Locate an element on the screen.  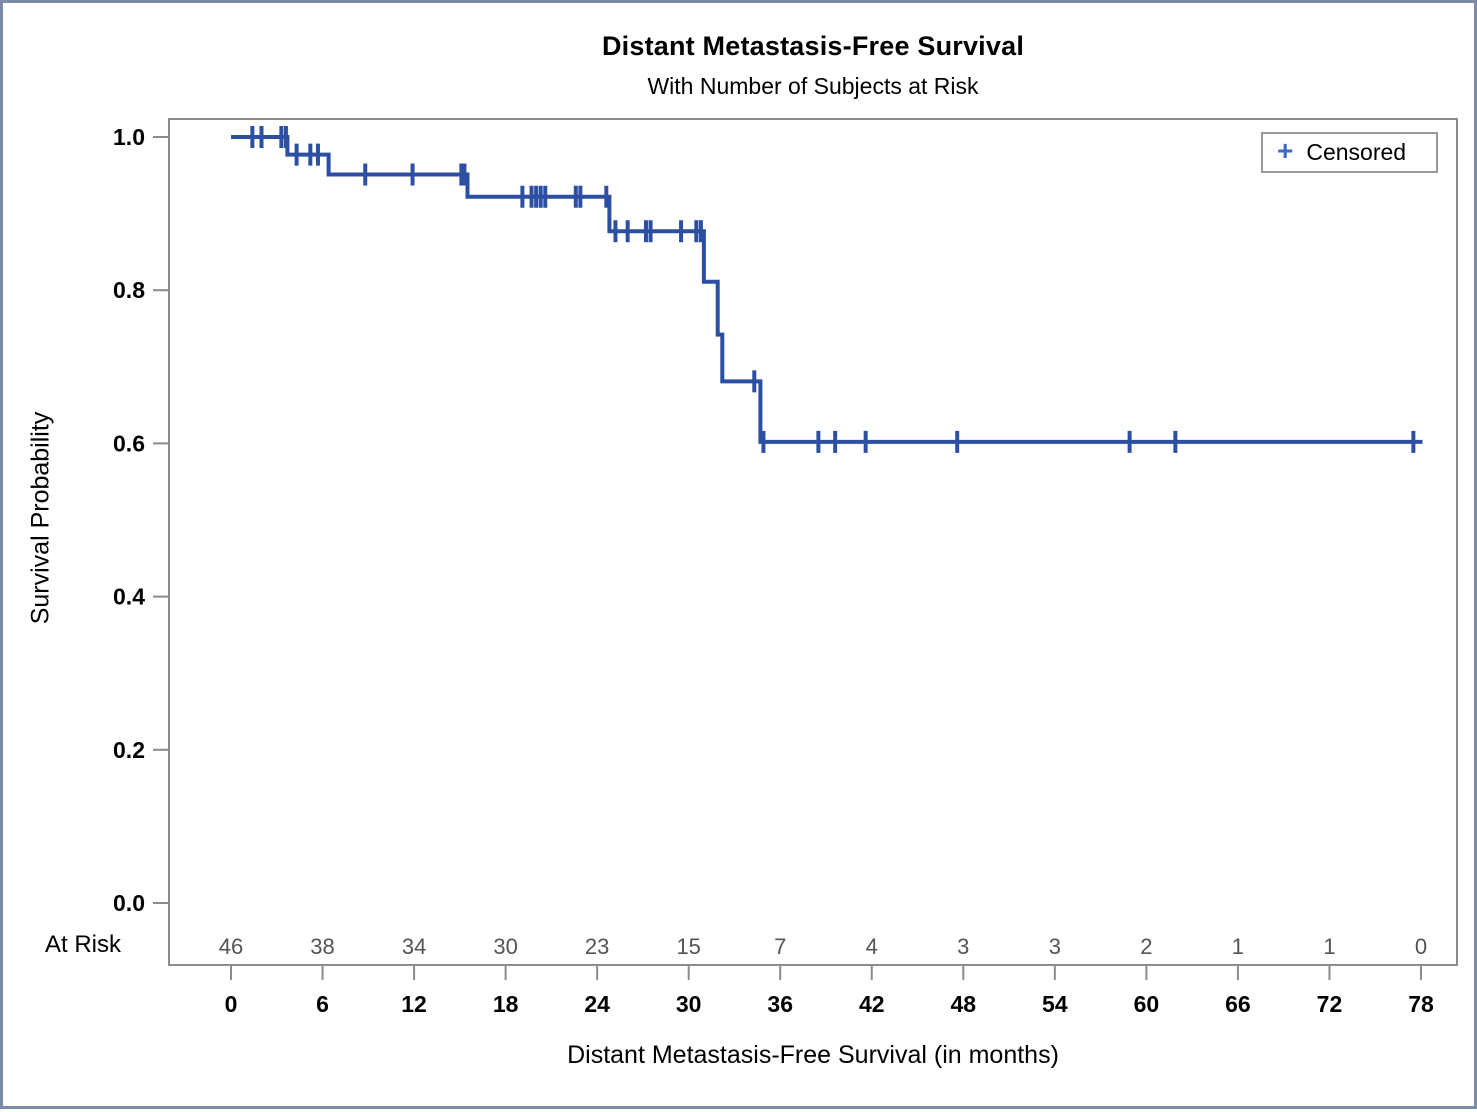
x-tick-label: 0 is located at coordinates (231, 1004).